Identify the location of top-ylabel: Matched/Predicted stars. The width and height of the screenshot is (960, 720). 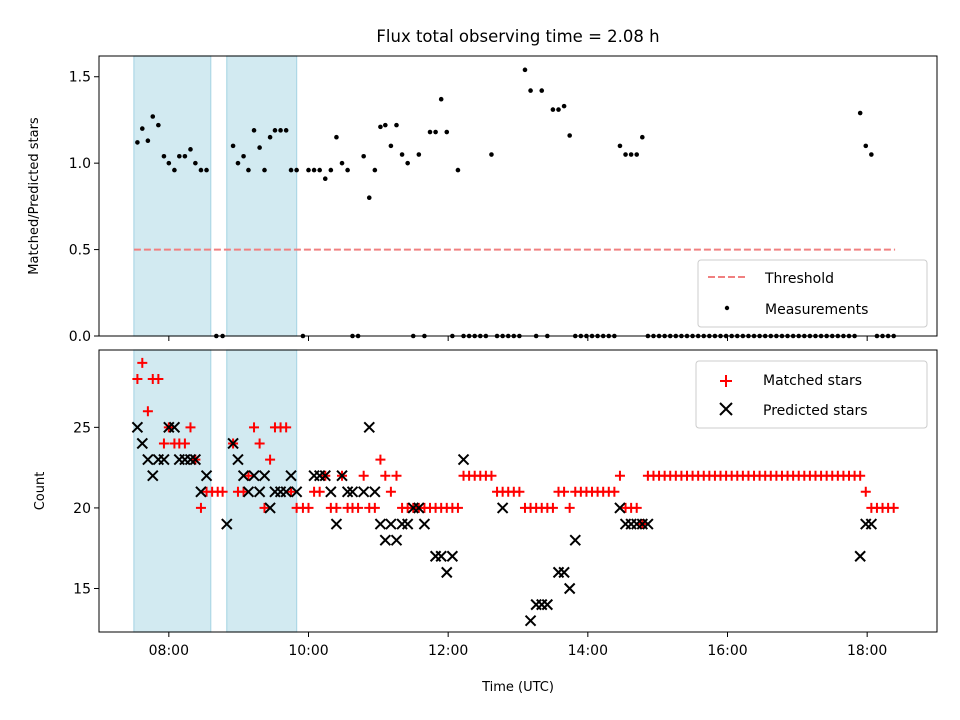
(34, 196).